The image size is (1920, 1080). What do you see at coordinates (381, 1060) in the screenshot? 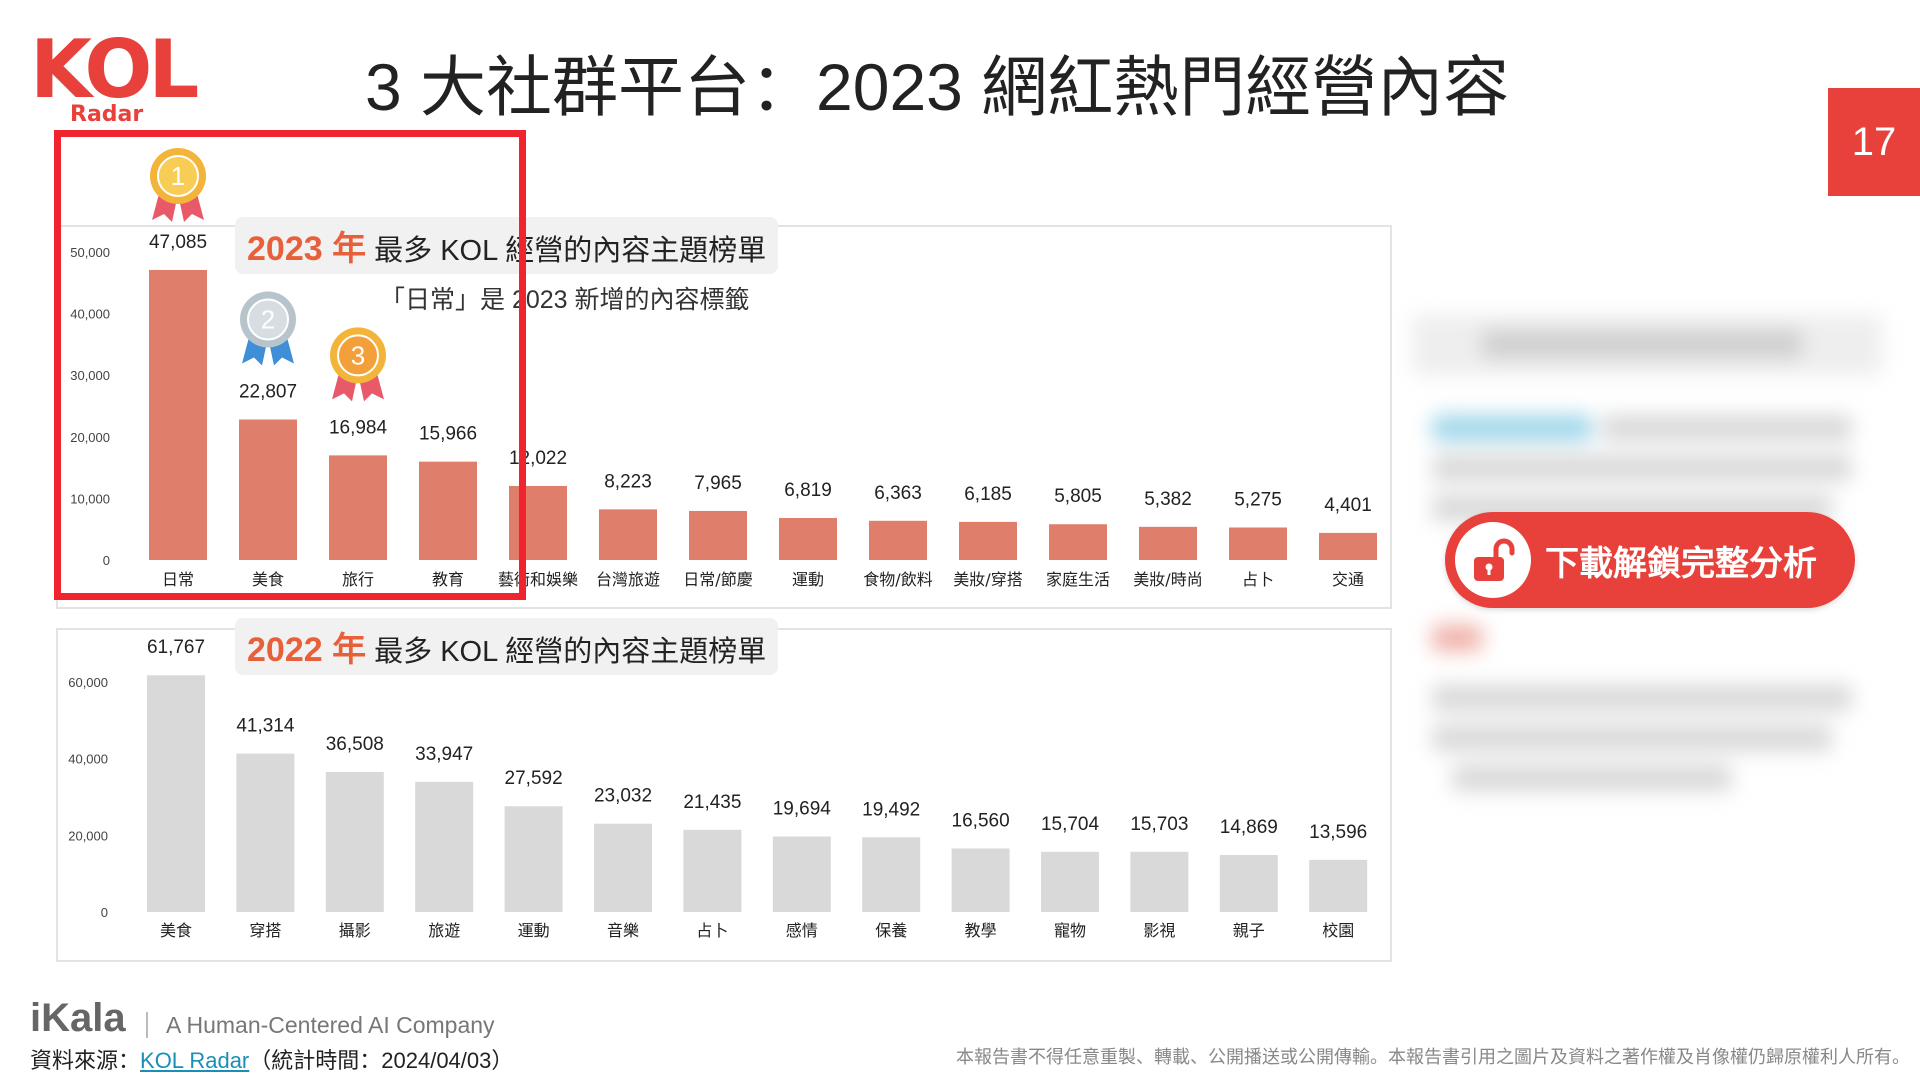
I see `source-suffix: （統計時間：2024/04/03）` at bounding box center [381, 1060].